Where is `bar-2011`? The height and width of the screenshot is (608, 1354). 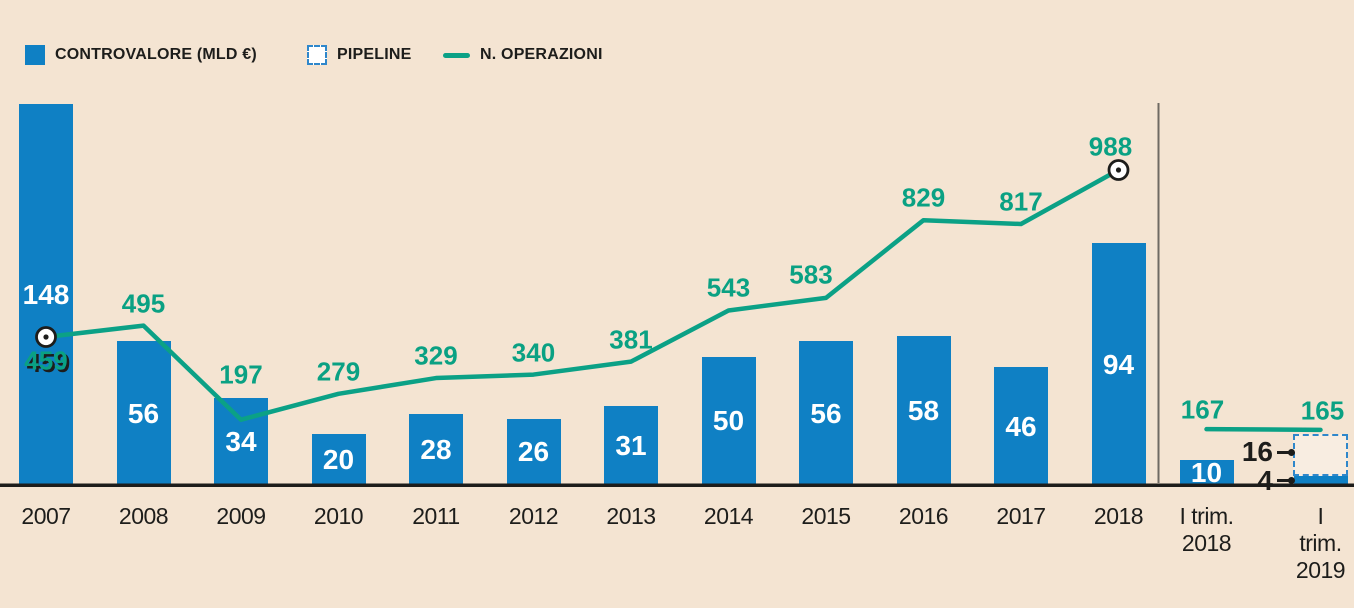
bar-2011 is located at coordinates (436, 449).